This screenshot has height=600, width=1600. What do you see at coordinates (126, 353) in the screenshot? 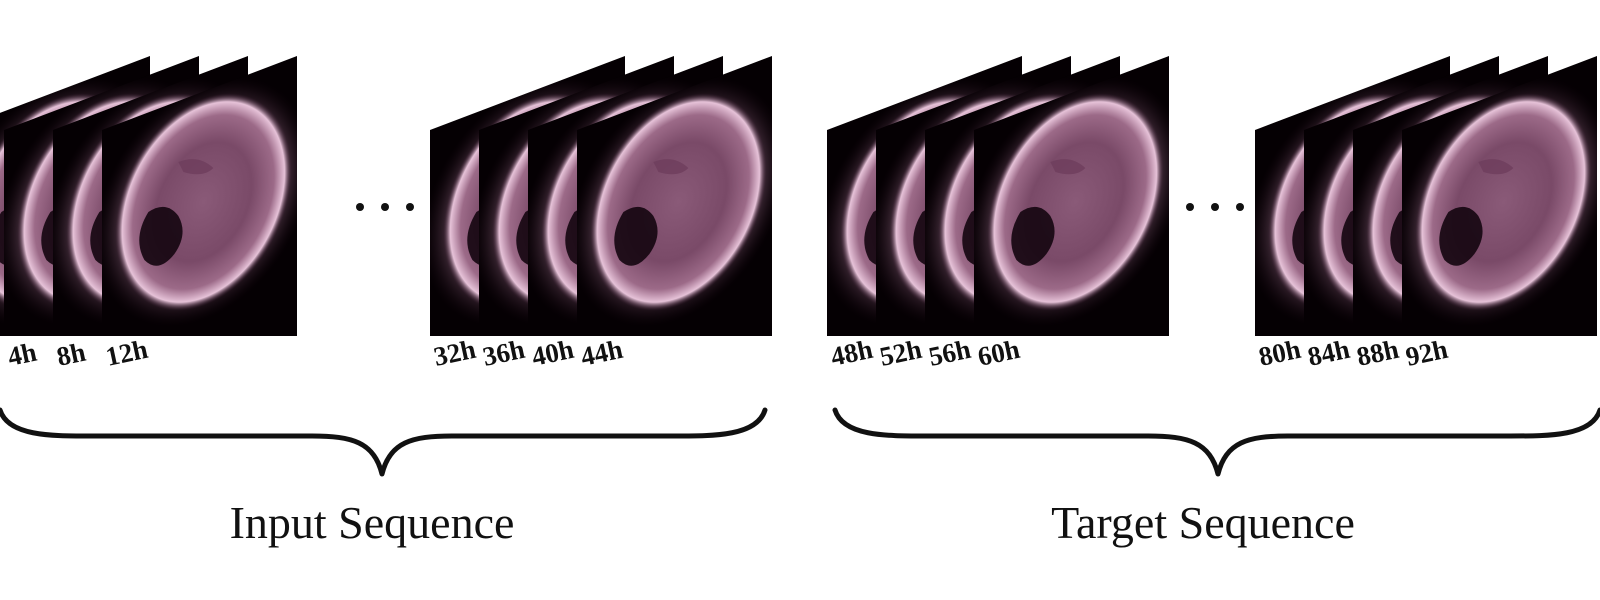
I see `time-label: 12h` at bounding box center [126, 353].